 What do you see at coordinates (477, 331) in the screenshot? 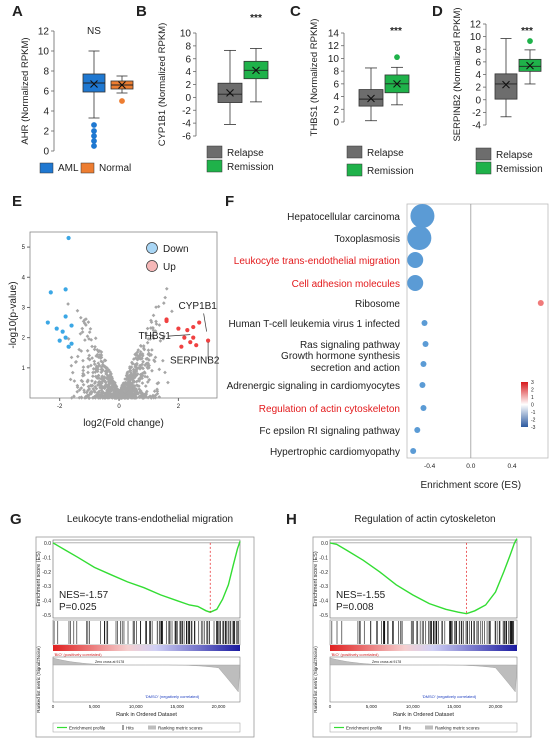
I see `plot-frame-f` at bounding box center [477, 331].